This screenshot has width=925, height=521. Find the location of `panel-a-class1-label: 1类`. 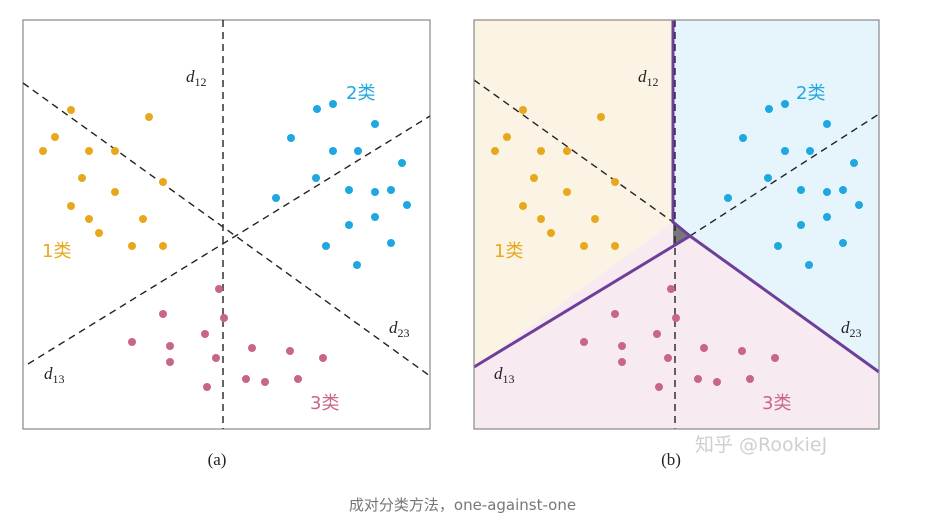

panel-a-class1-label: 1类 is located at coordinates (56, 251).